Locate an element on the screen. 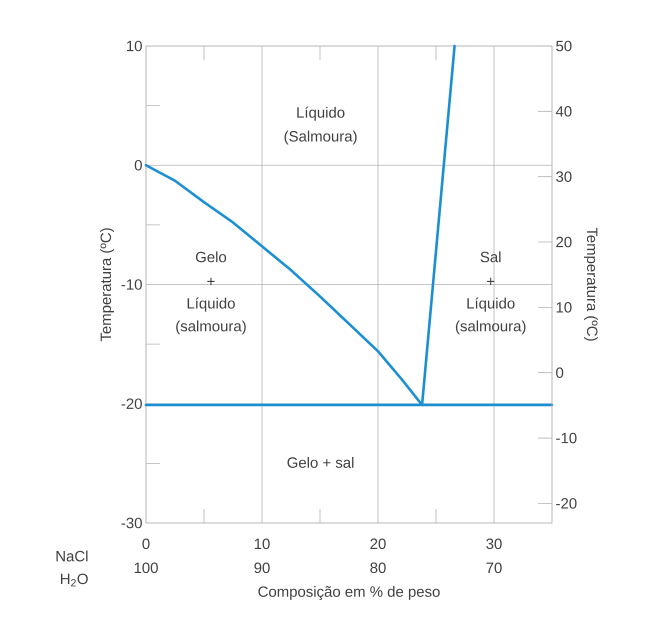 This screenshot has width=670, height=643. x-tick-label: 30 is located at coordinates (494, 544).